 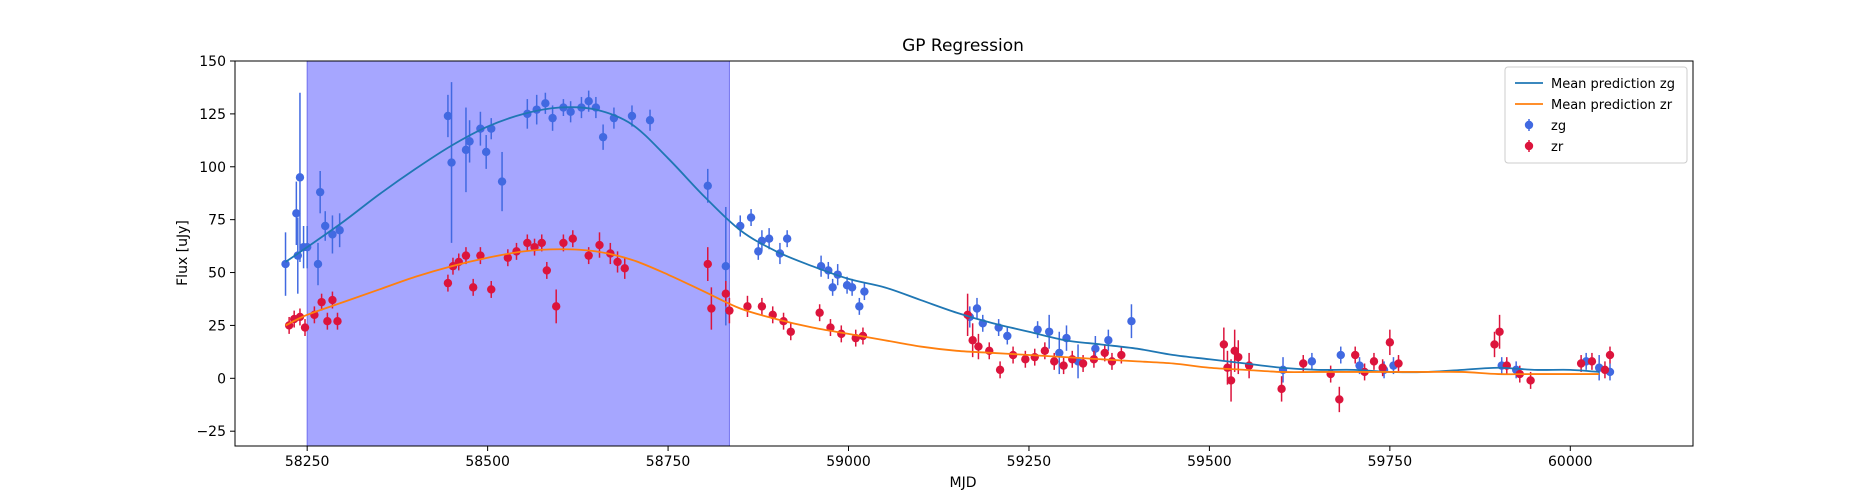 What do you see at coordinates (212, 62) in the screenshot?
I see `y-tick-label: 150` at bounding box center [212, 62].